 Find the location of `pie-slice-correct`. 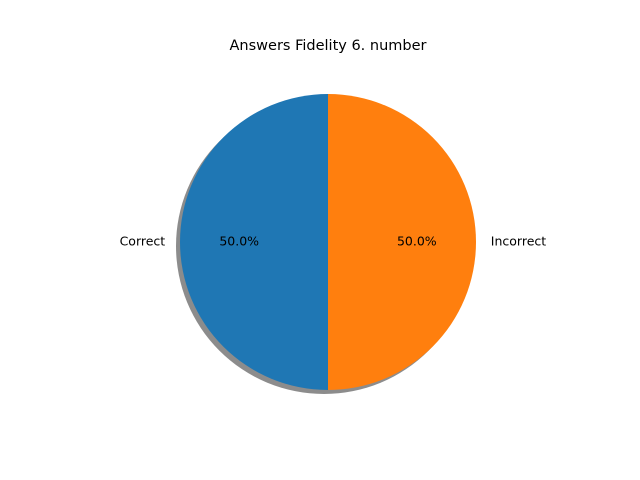

pie-slice-correct is located at coordinates (254, 242).